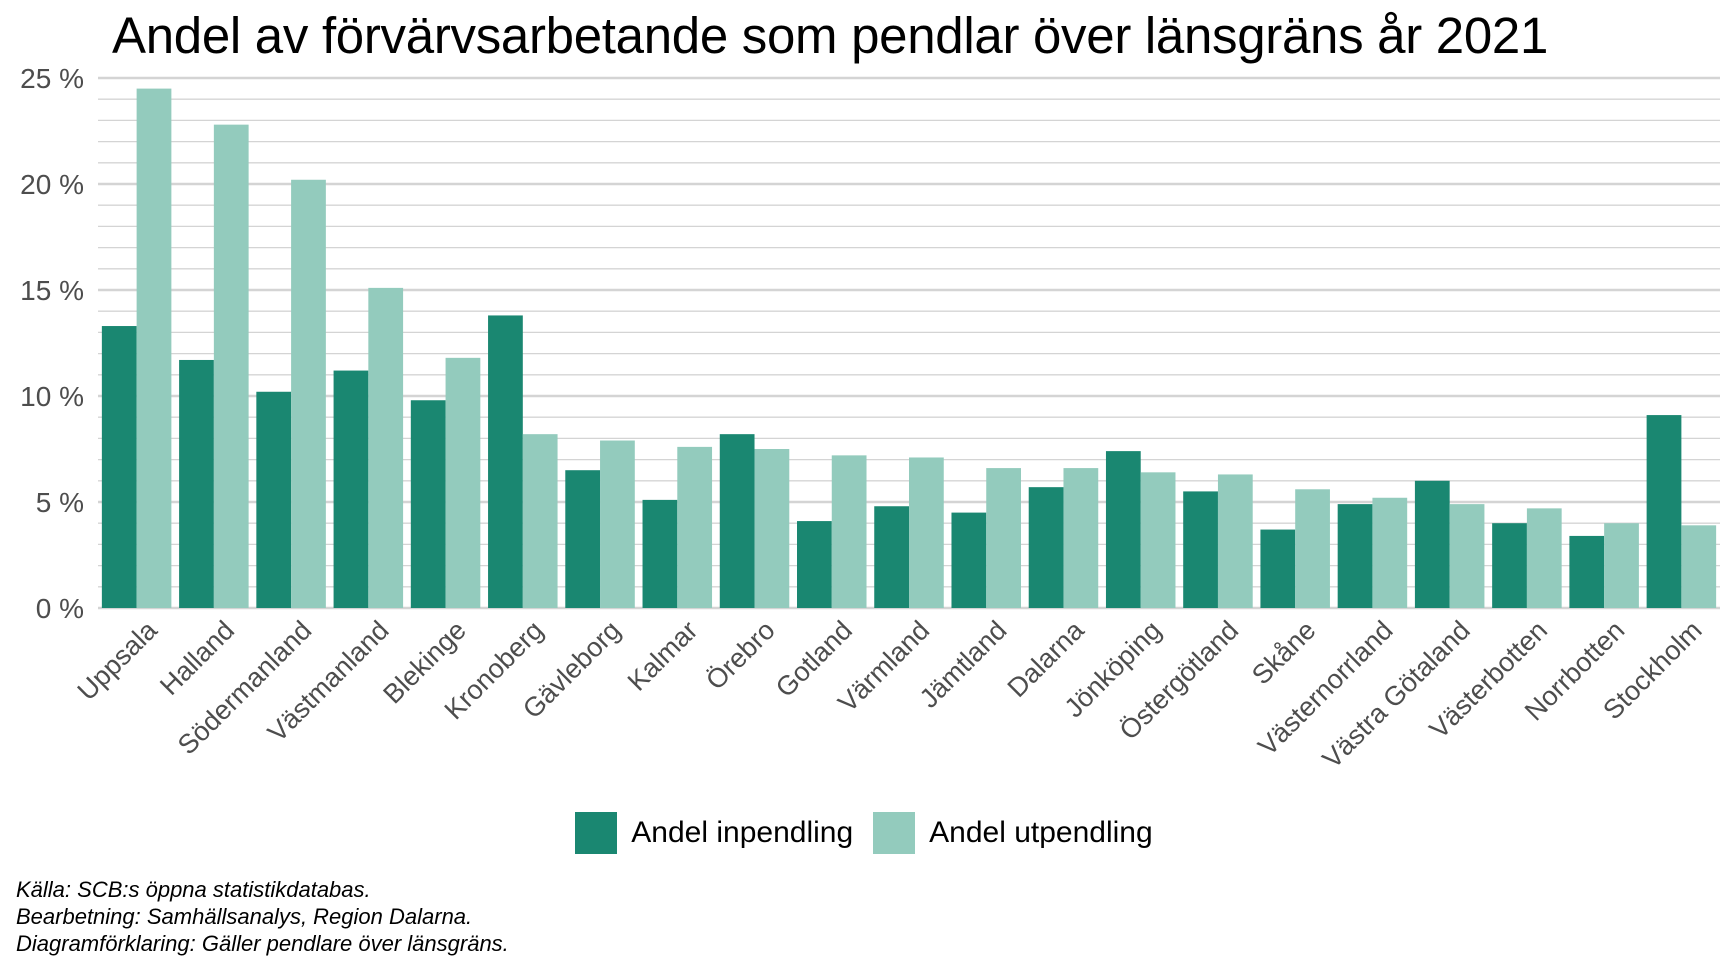  What do you see at coordinates (864, 833) in the screenshot?
I see `legend: Andel inpendling Andel utpendling` at bounding box center [864, 833].